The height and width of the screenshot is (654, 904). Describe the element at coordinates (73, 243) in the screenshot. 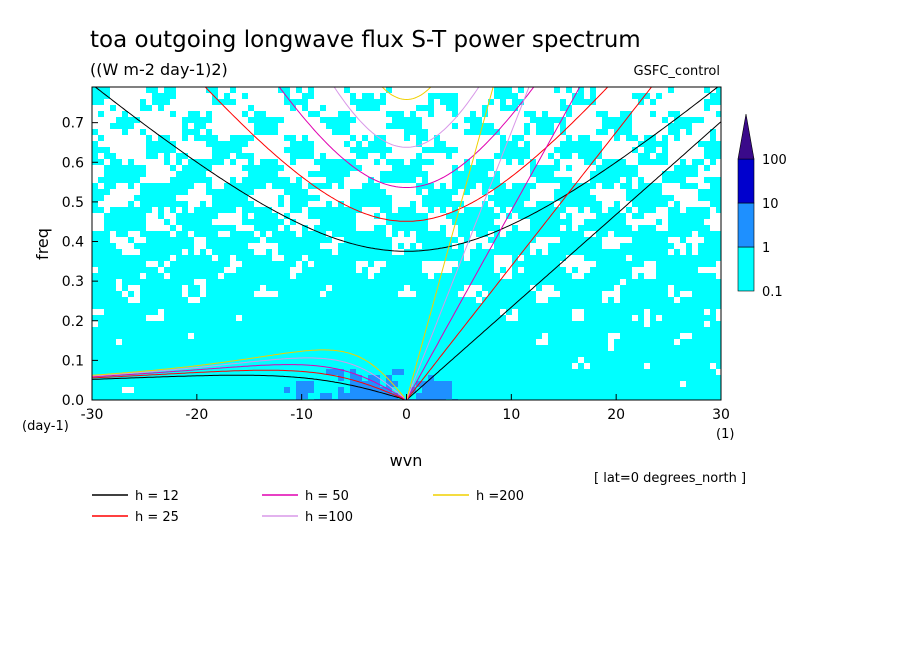

I see `y-tick-label: 0.4` at that location.